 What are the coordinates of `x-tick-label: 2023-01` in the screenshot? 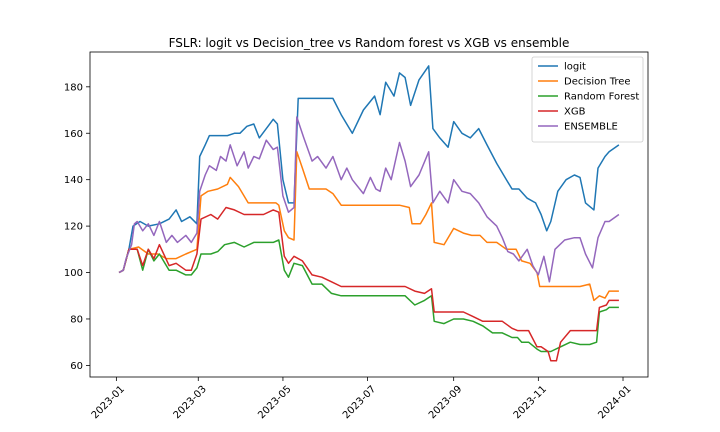 It's located at (108, 402).